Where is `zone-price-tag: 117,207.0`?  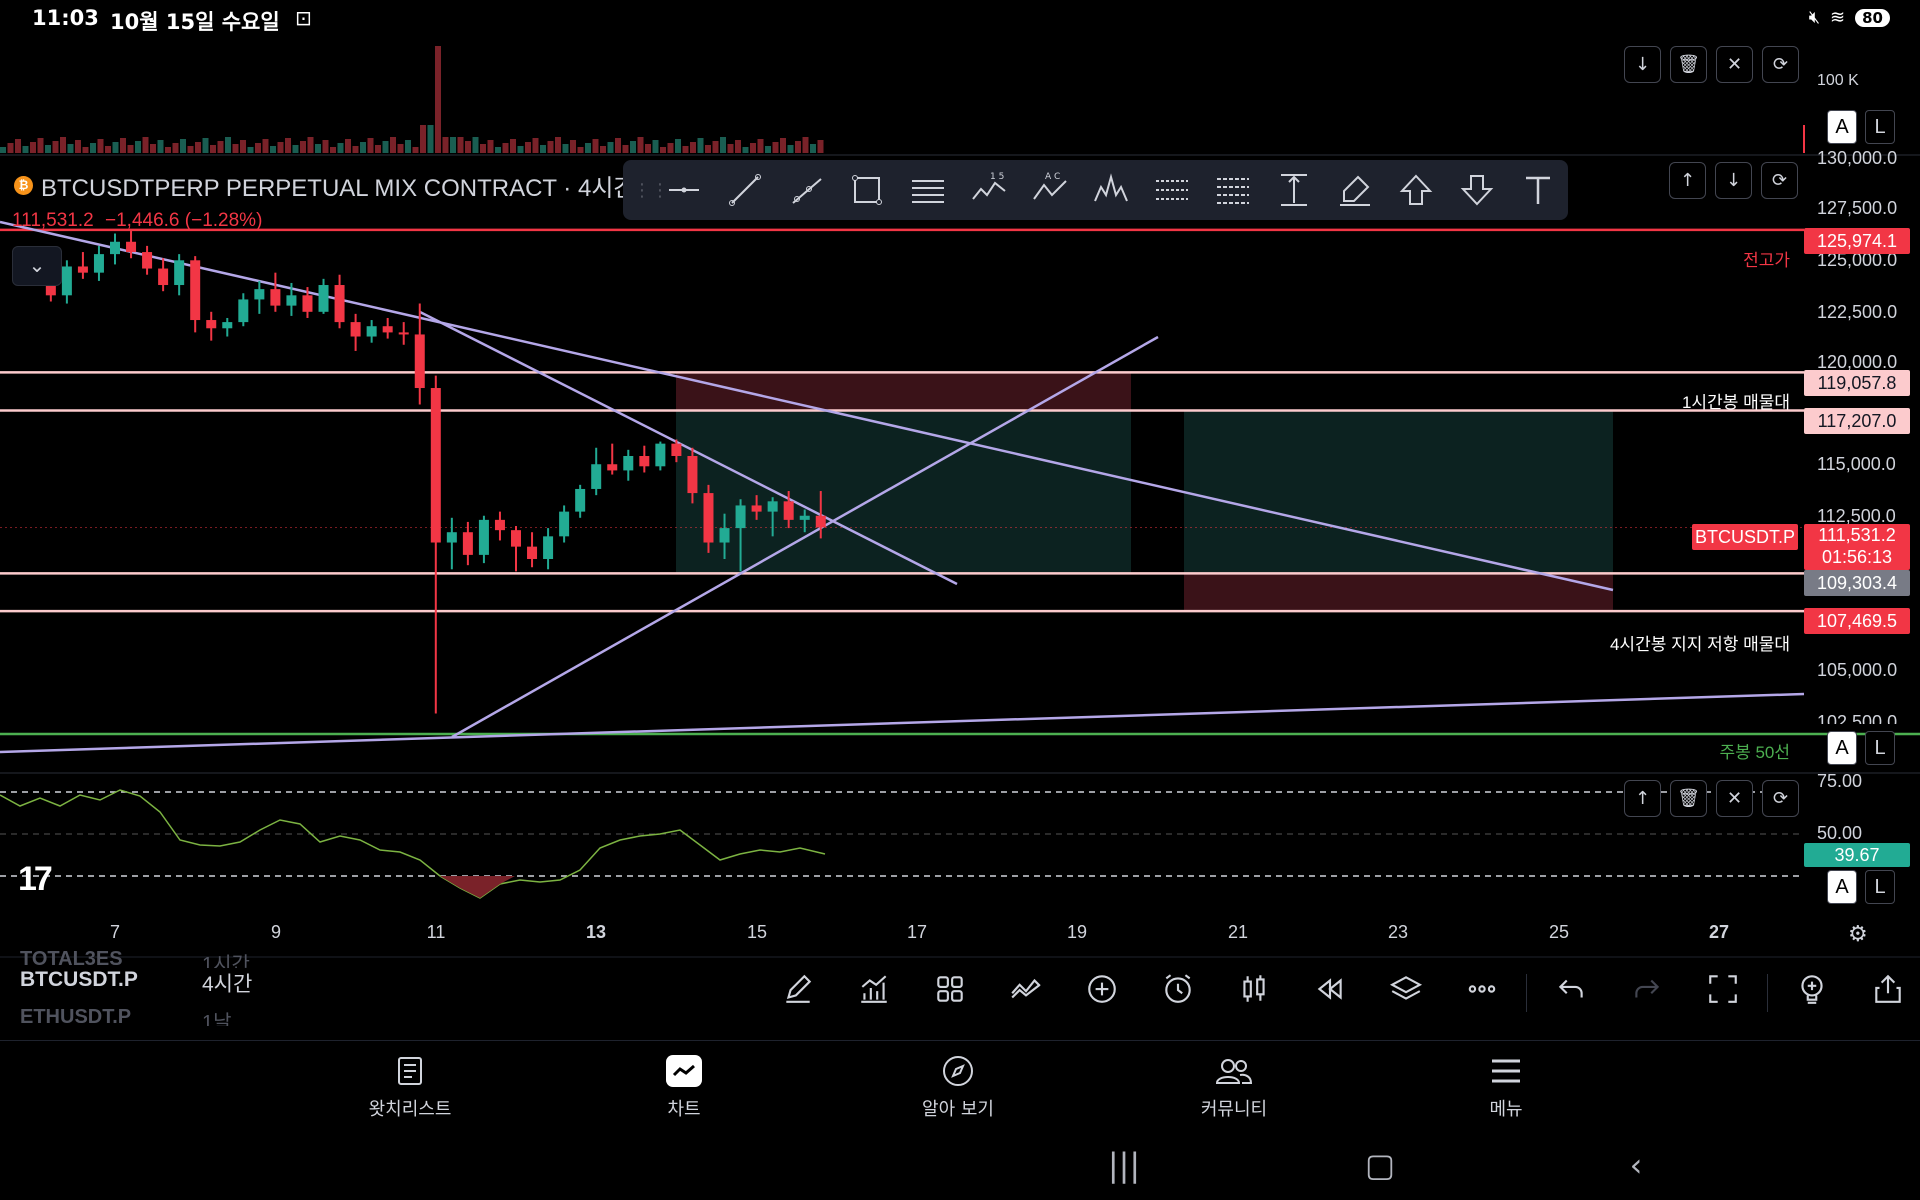
zone-price-tag: 117,207.0 is located at coordinates (1857, 421).